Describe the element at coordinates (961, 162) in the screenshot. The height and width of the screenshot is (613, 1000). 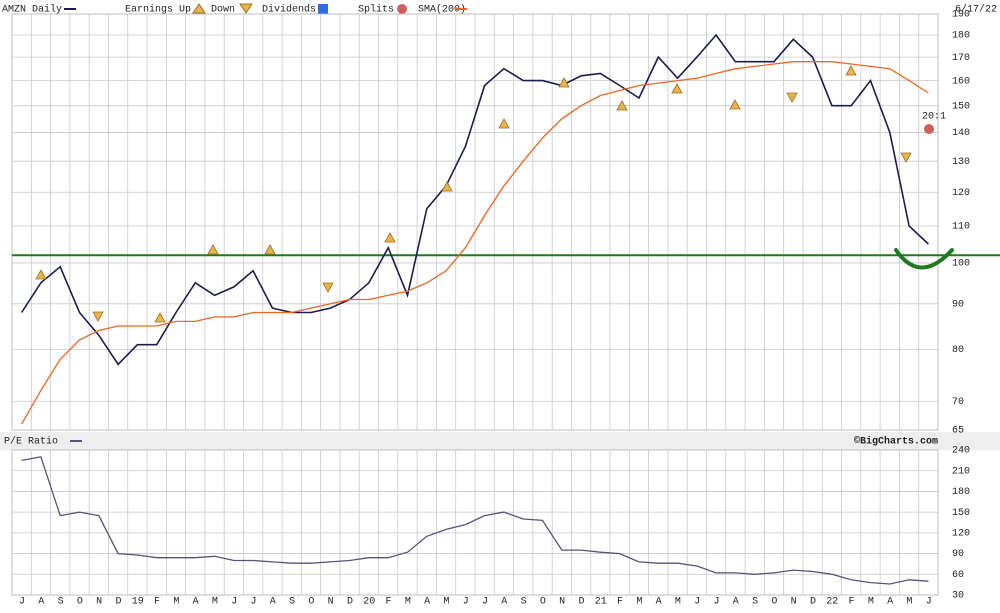
I see `y-tick-label: 130` at that location.